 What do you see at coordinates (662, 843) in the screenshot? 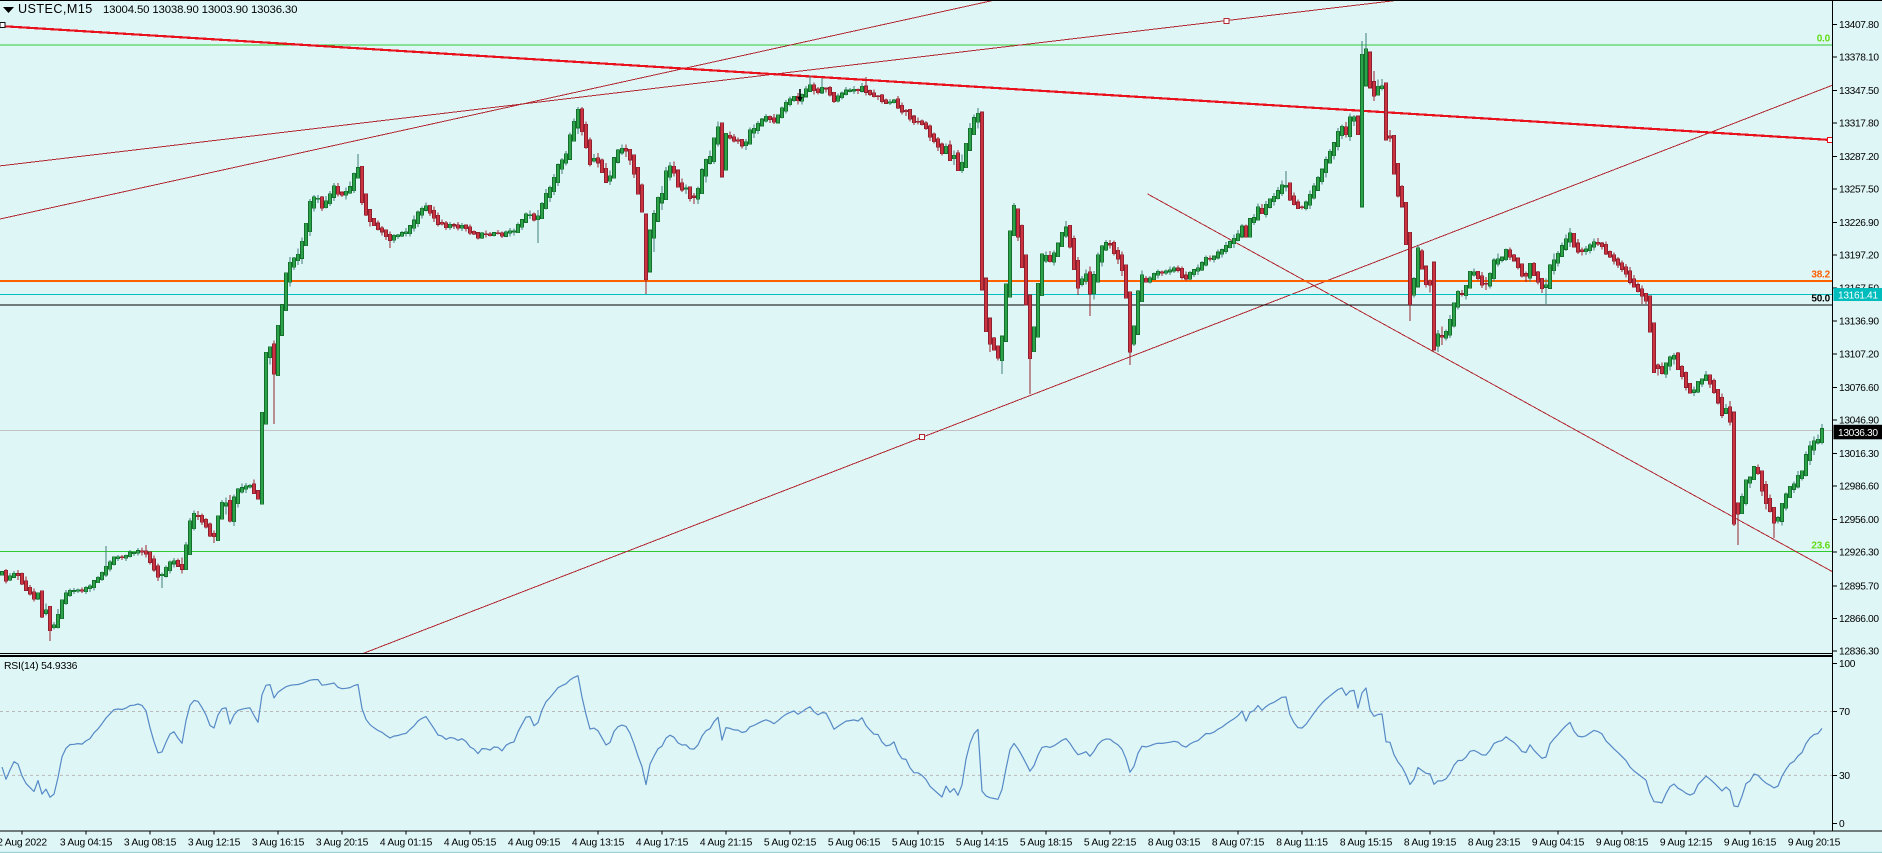
I see `svg-text: 4 Aug 17:15` at bounding box center [662, 843].